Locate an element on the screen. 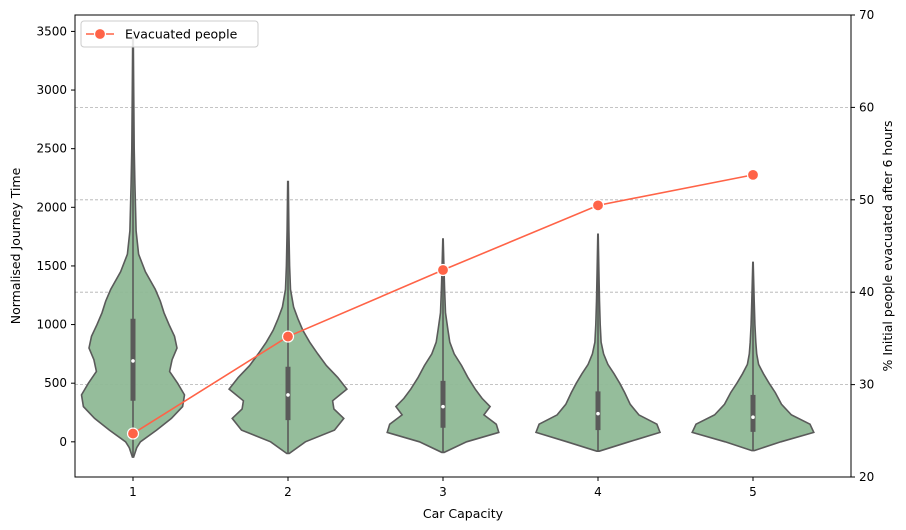 Image resolution: width=906 pixels, height=530 pixels. x-tick-label: 5 is located at coordinates (753, 492).